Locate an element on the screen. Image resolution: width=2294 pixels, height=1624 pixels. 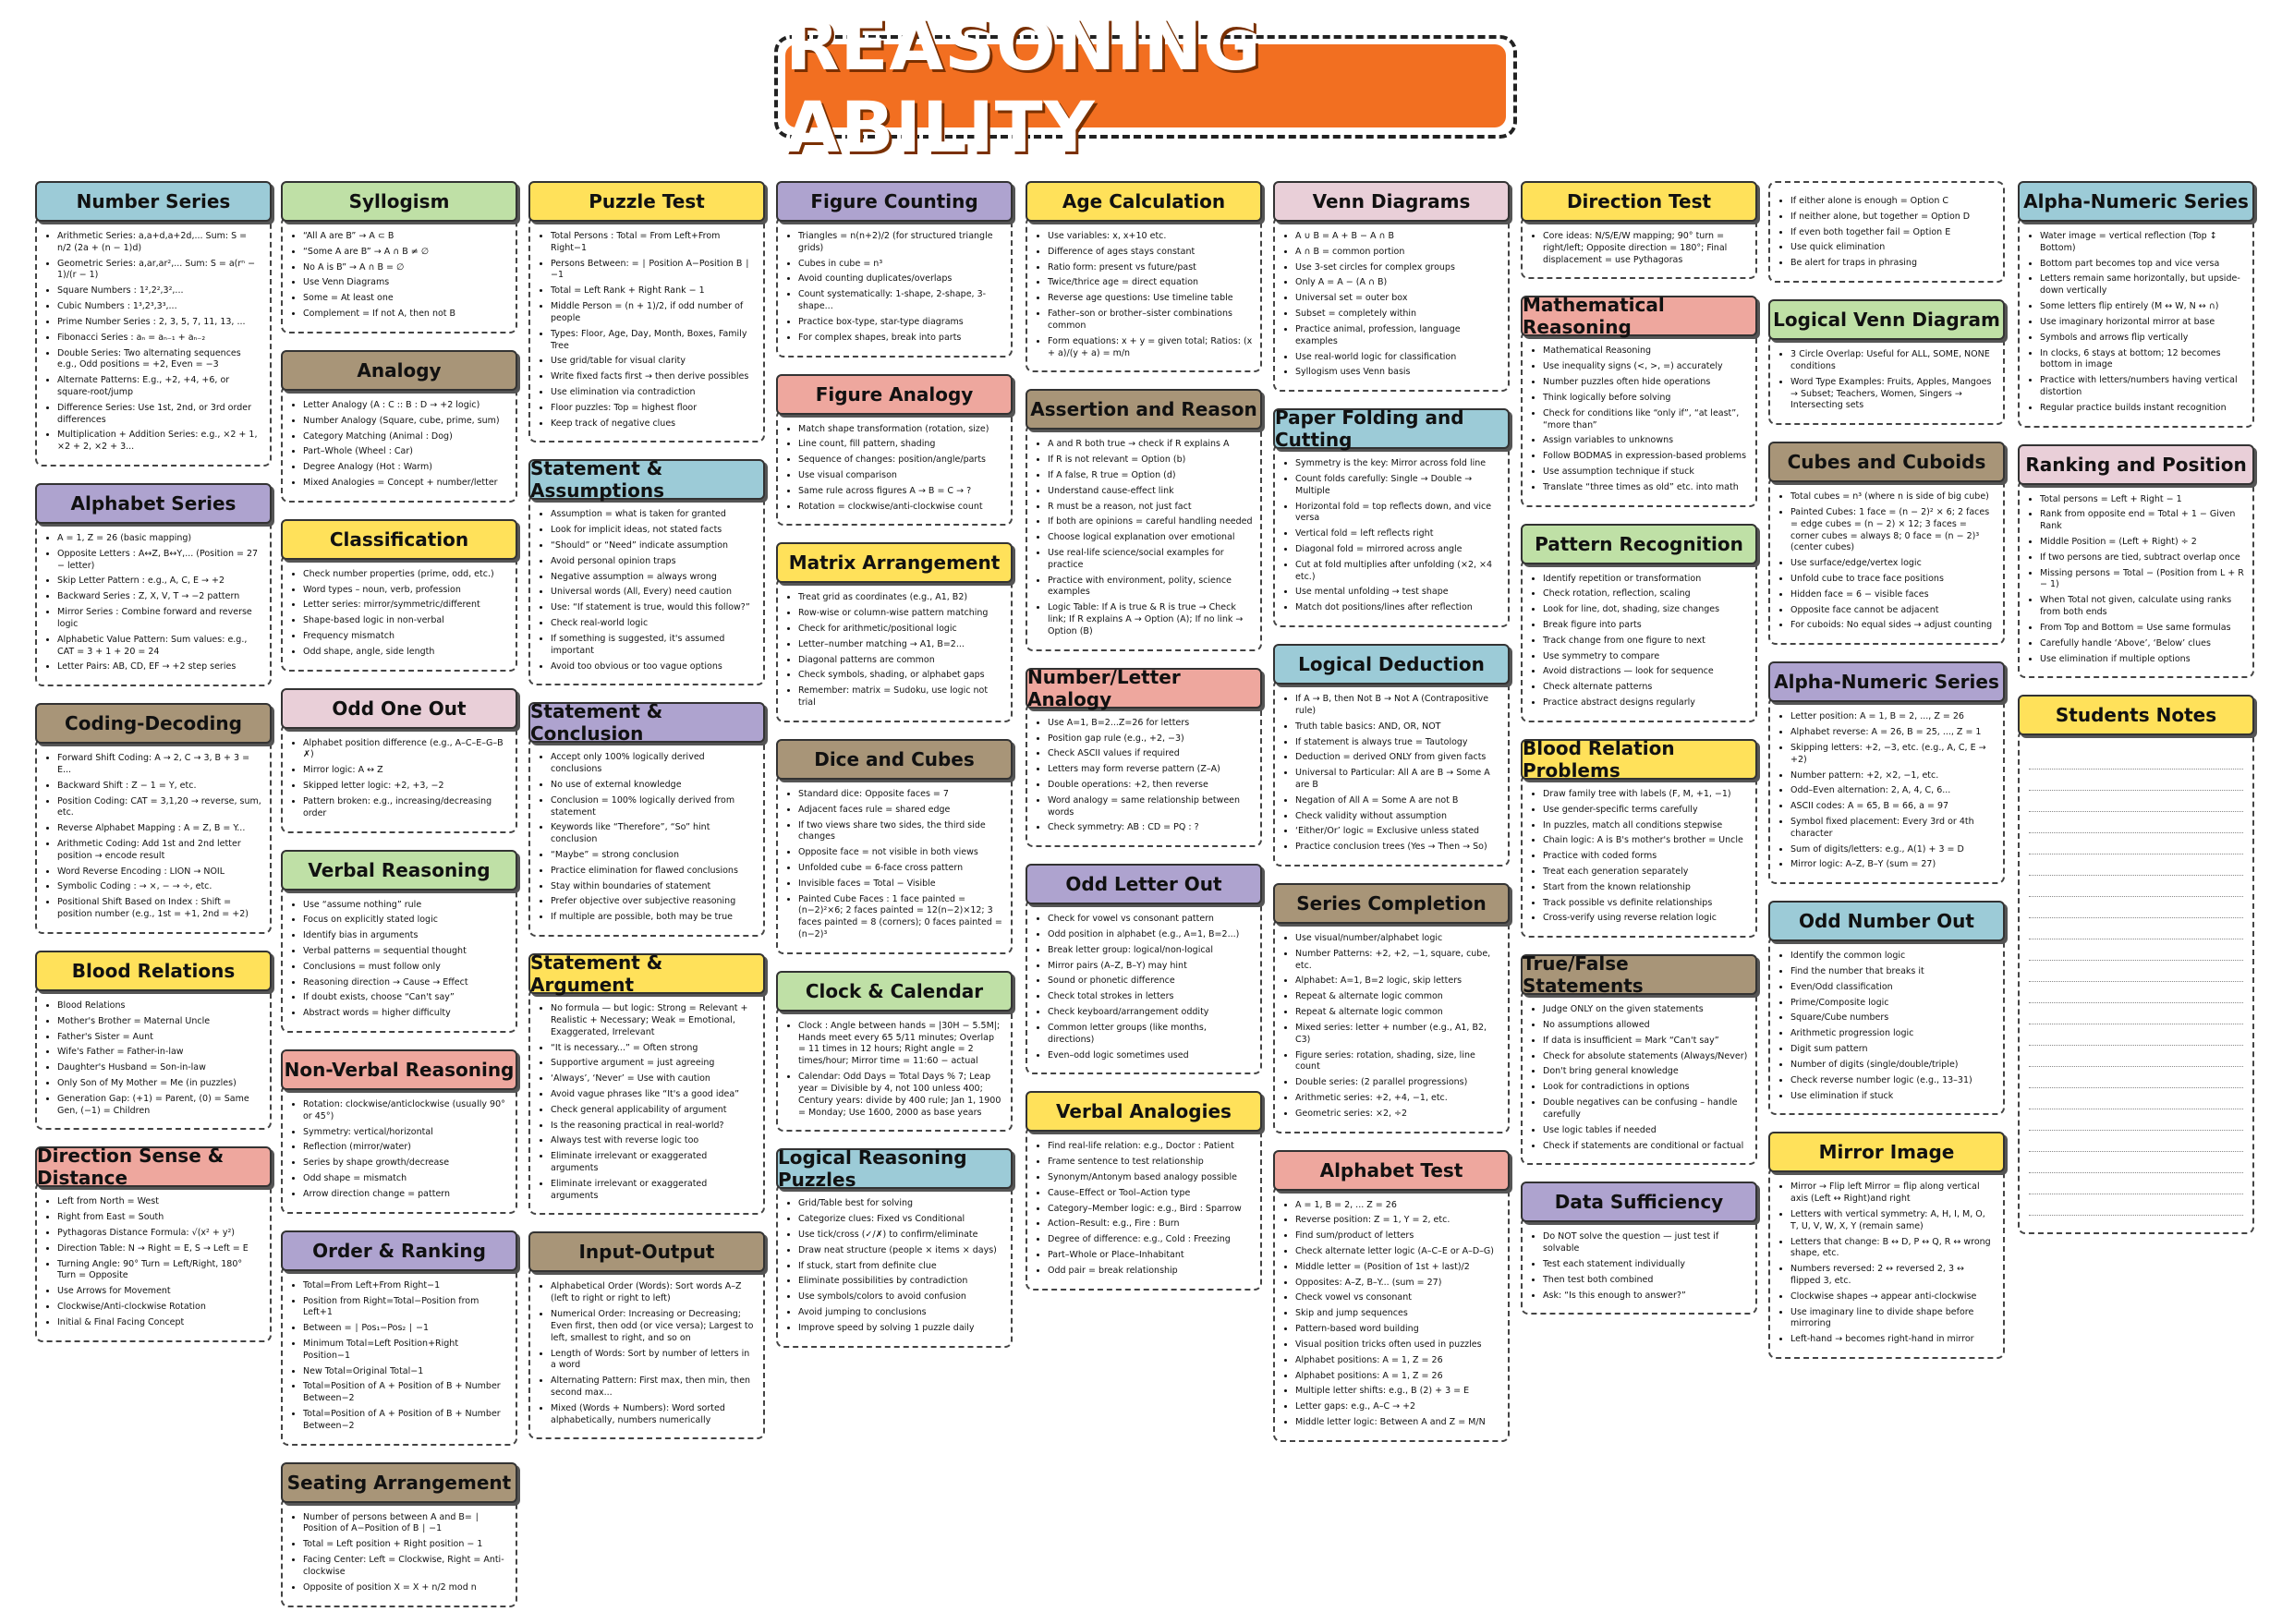
title-plate: REASONING ABILITY is located at coordinates (1145, 86).